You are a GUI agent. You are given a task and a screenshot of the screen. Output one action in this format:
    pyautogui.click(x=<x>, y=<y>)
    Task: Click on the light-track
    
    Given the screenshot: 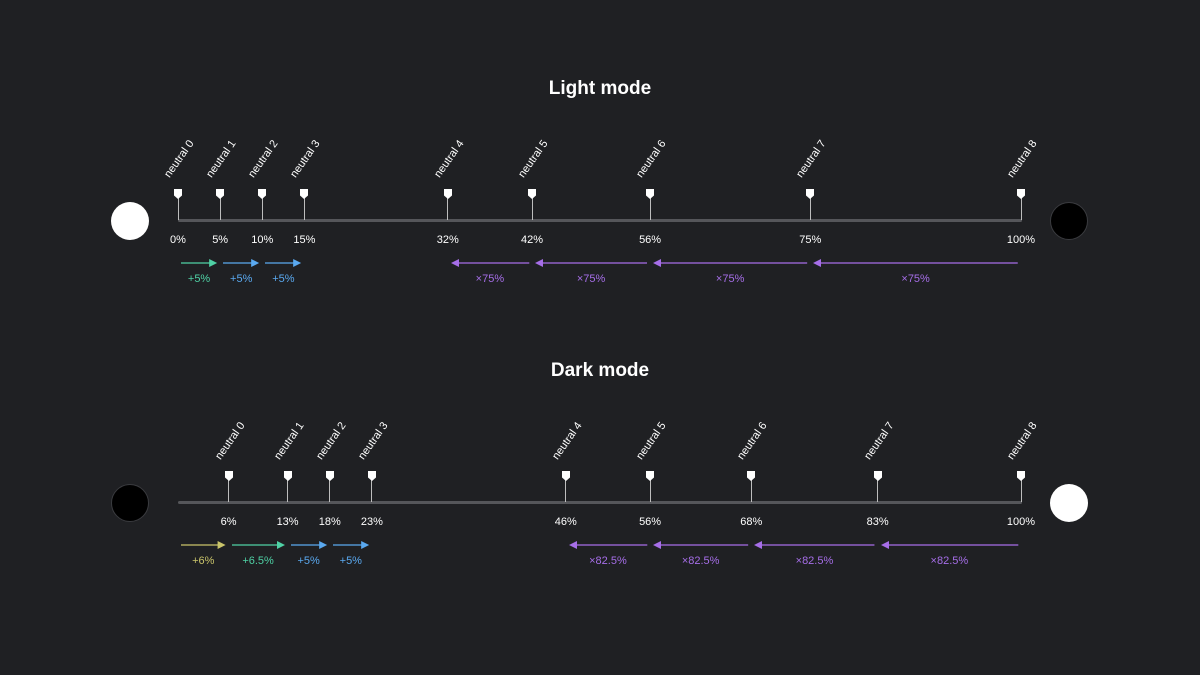 What is the action you would take?
    pyautogui.click(x=600, y=220)
    